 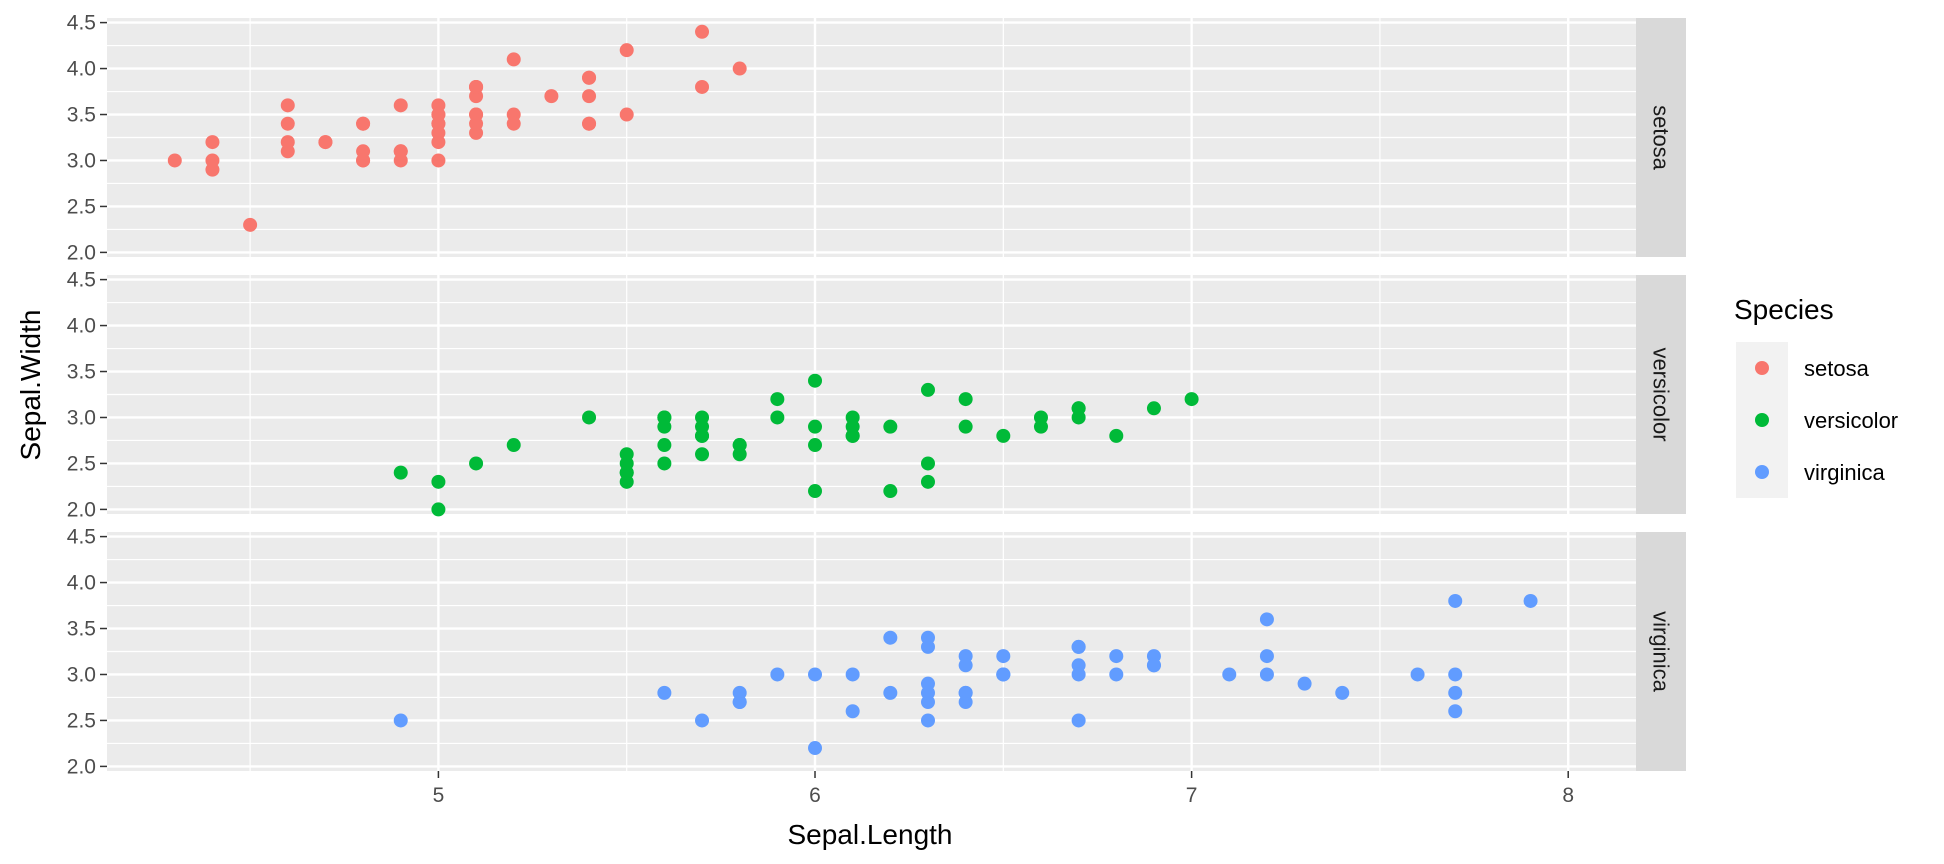 I want to click on legend-marker-setosa, so click(x=1762, y=368).